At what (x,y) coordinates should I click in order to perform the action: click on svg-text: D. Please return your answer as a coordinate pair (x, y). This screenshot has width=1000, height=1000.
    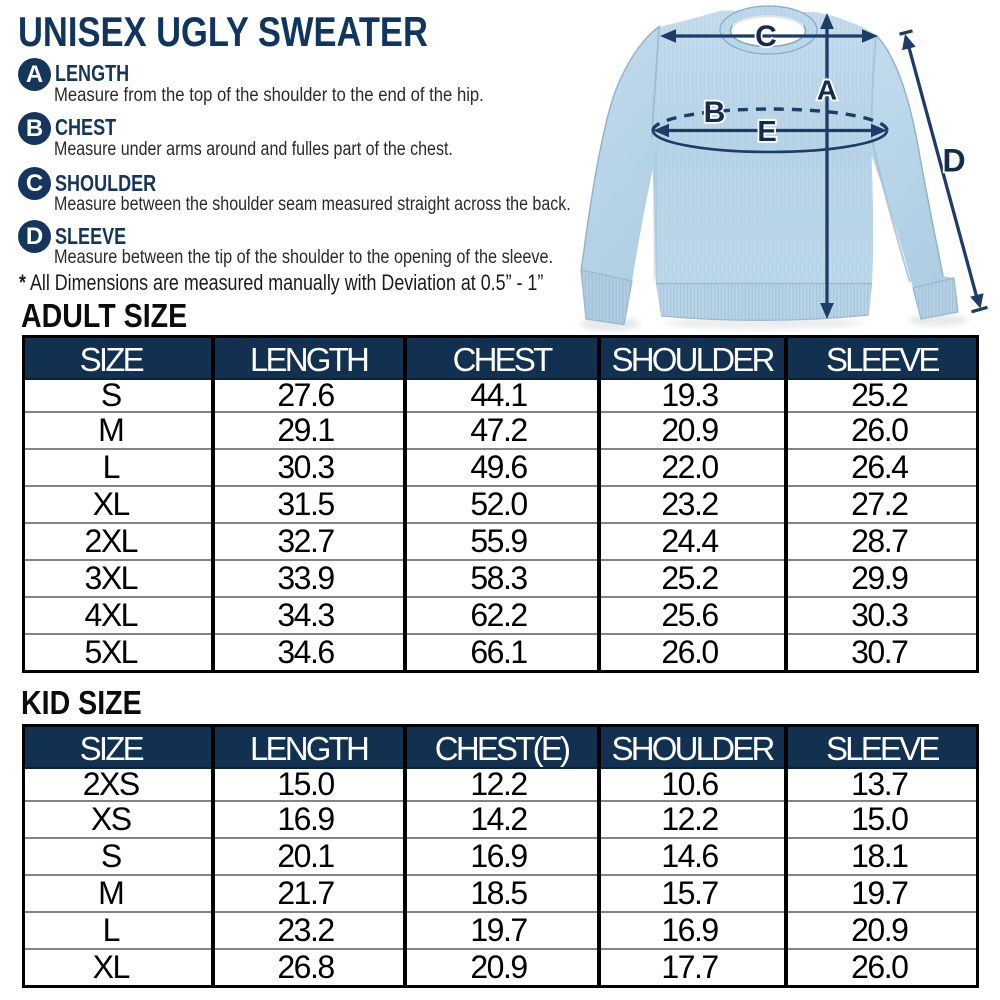
    Looking at the image, I should click on (953, 161).